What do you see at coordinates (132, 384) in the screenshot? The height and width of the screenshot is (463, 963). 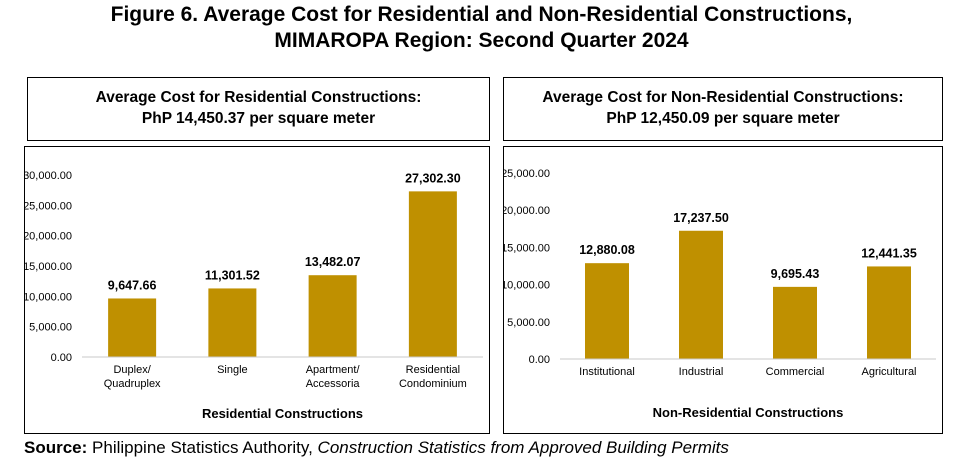 I see `x-tick-label: Quadruplex` at bounding box center [132, 384].